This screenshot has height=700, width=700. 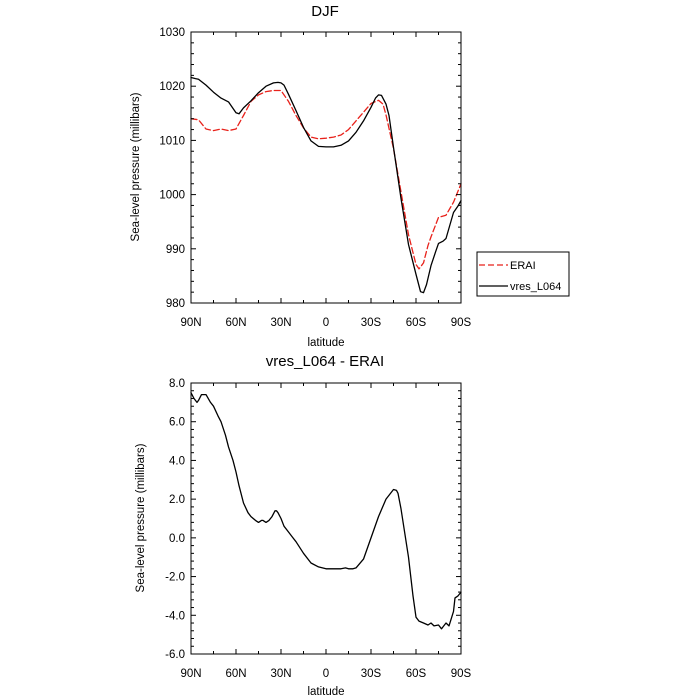 I want to click on y-tick-label: 6.0, so click(x=177, y=423).